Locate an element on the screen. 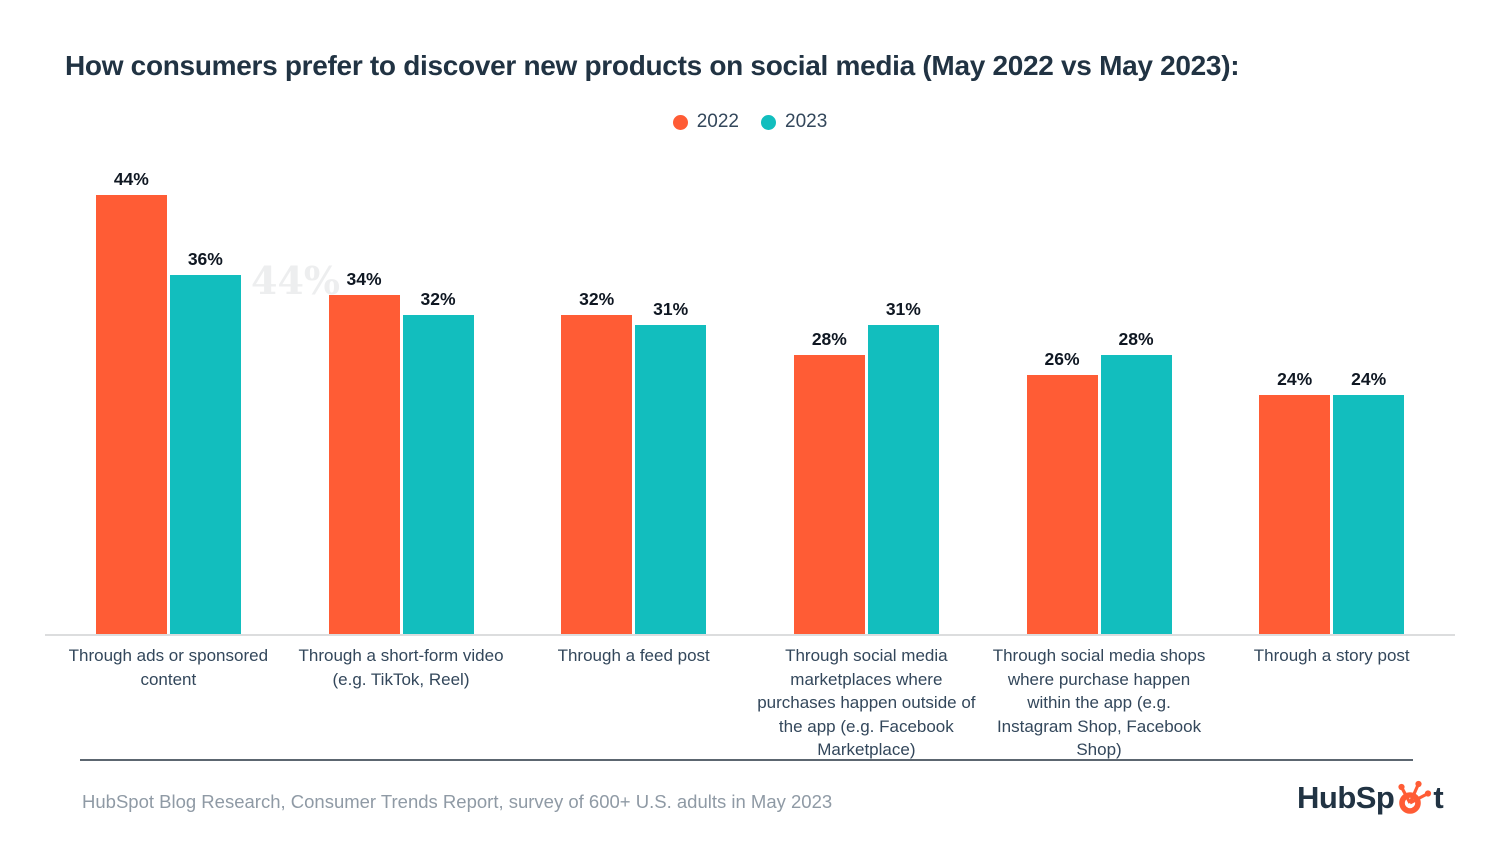  category-label-1: Through ads or sponsored content is located at coordinates (168, 667).